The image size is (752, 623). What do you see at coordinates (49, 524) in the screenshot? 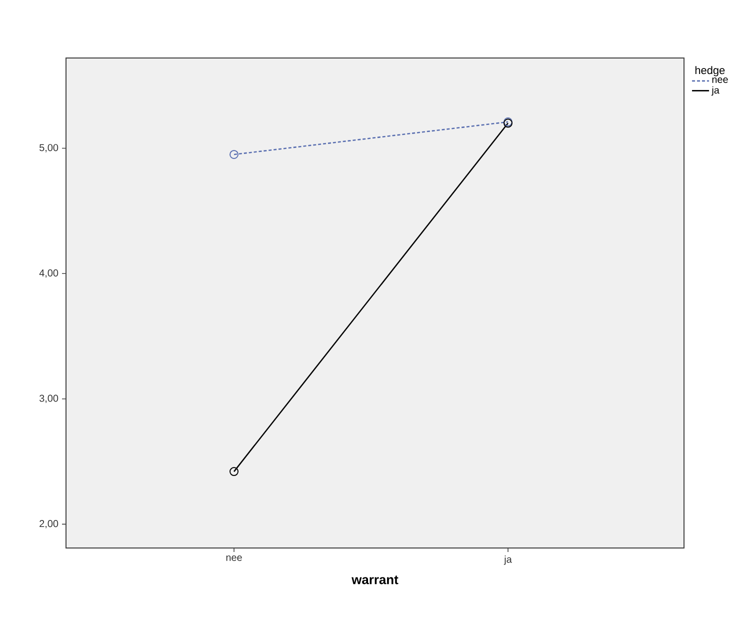
I see `y-tick-label: 2,00` at bounding box center [49, 524].